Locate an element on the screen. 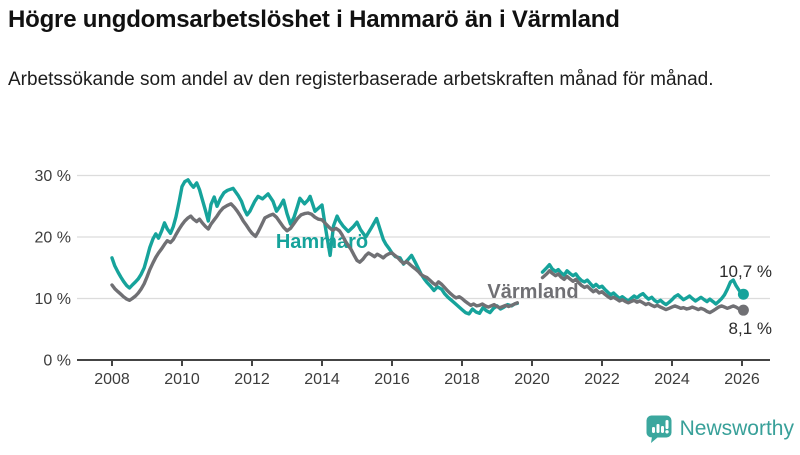  x-tick-label: 2020 is located at coordinates (532, 379).